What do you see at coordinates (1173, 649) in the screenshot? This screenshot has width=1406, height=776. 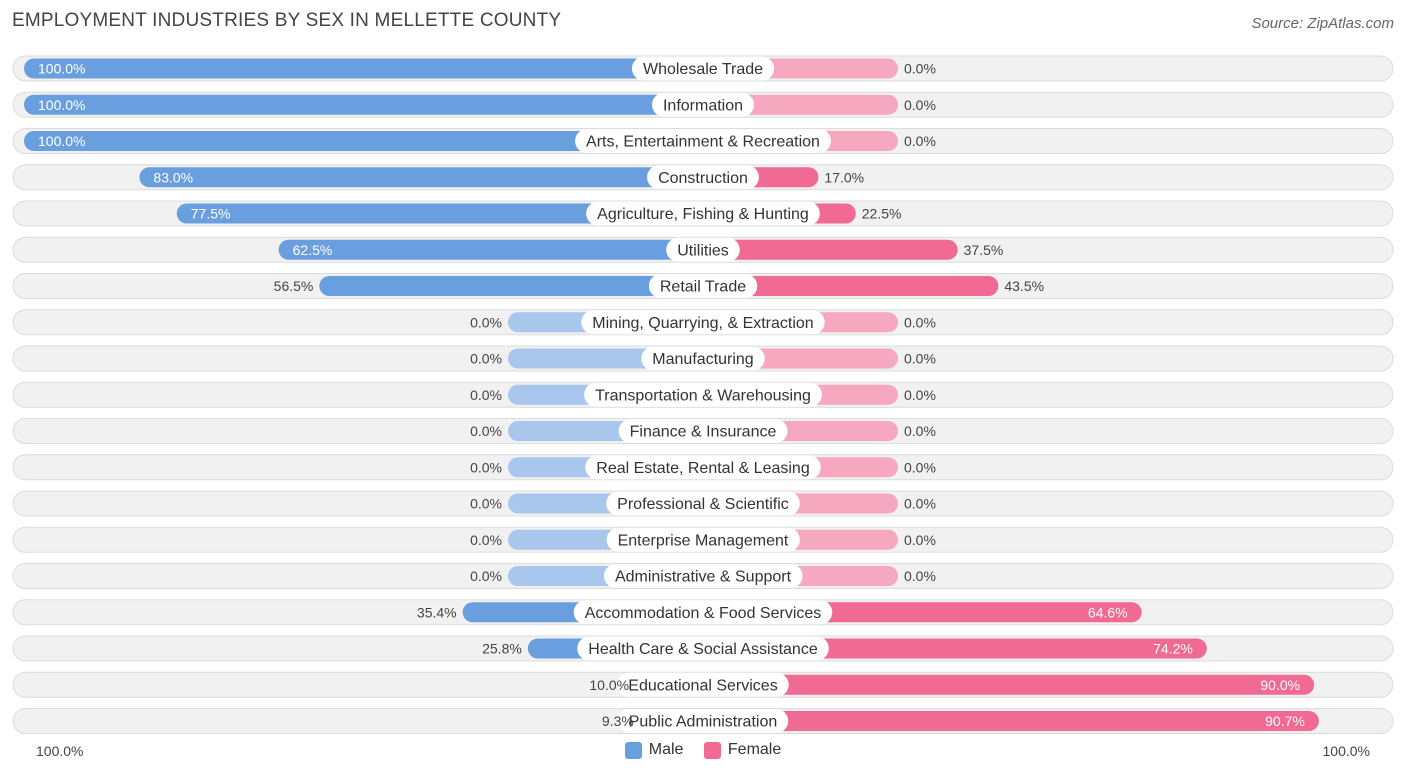 I see `female-value-label: 74.2%` at bounding box center [1173, 649].